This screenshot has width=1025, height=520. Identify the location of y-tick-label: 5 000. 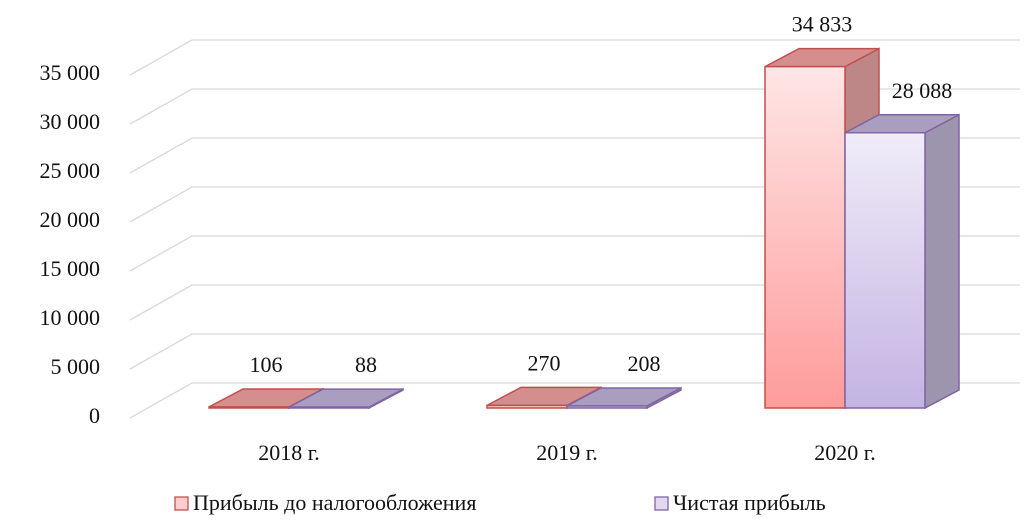
(76, 366).